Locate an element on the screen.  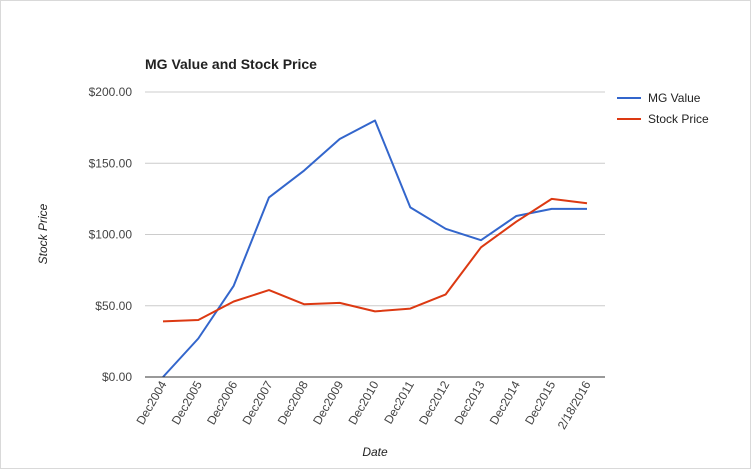
y-axis-ticks: $0.00 $50.00 $100.00 $150.00 $200.00 is located at coordinates (111, 234).